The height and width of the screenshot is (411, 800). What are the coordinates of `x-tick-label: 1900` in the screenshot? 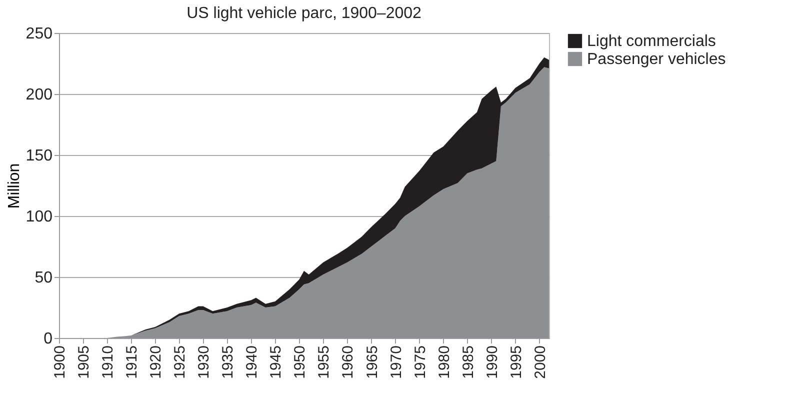 It's located at (60, 362).